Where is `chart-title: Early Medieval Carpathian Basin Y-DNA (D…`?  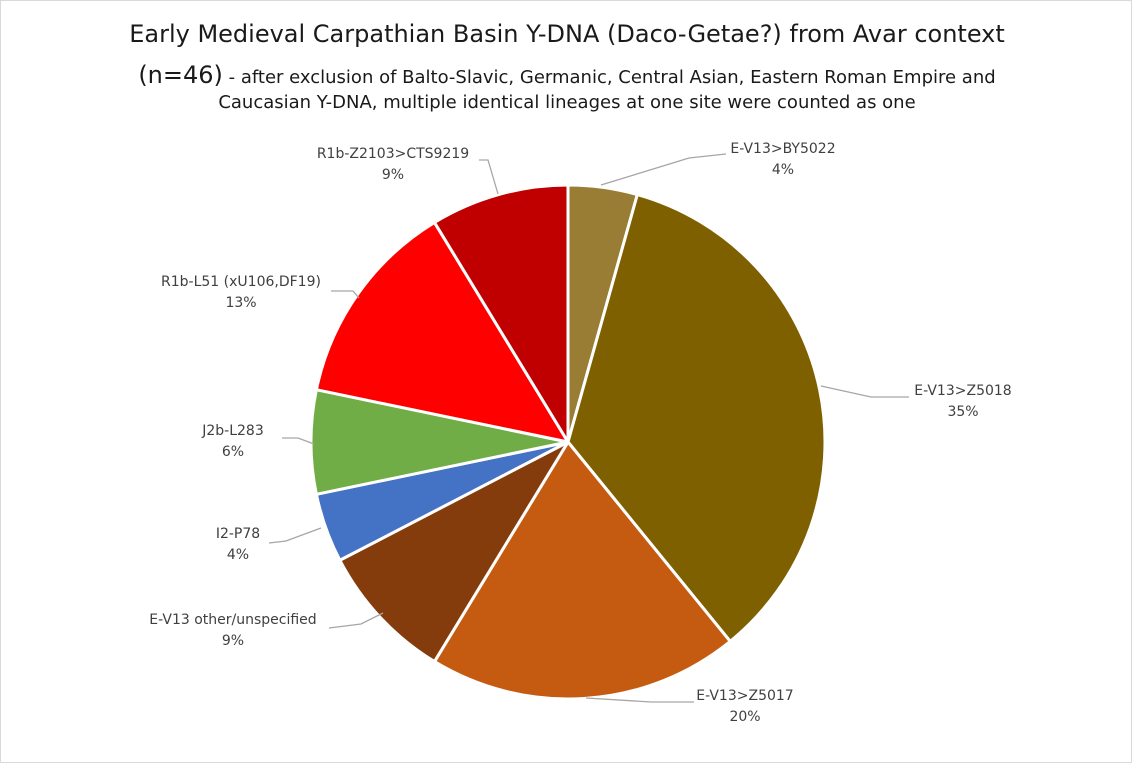
chart-title: Early Medieval Carpathian Basin Y-DNA (D… is located at coordinates (567, 34).